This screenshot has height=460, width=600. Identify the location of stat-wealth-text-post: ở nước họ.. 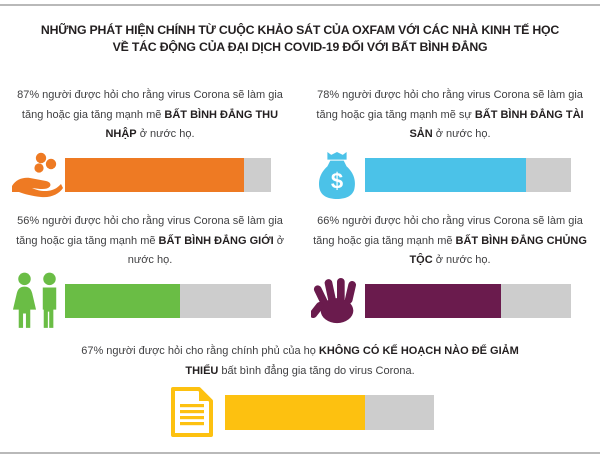
(461, 134).